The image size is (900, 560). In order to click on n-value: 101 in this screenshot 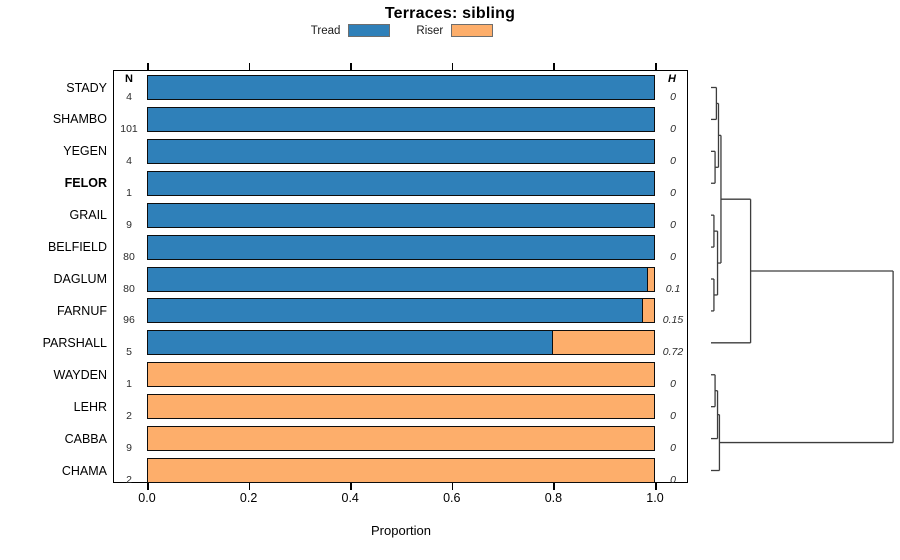, I will do `click(129, 128)`.